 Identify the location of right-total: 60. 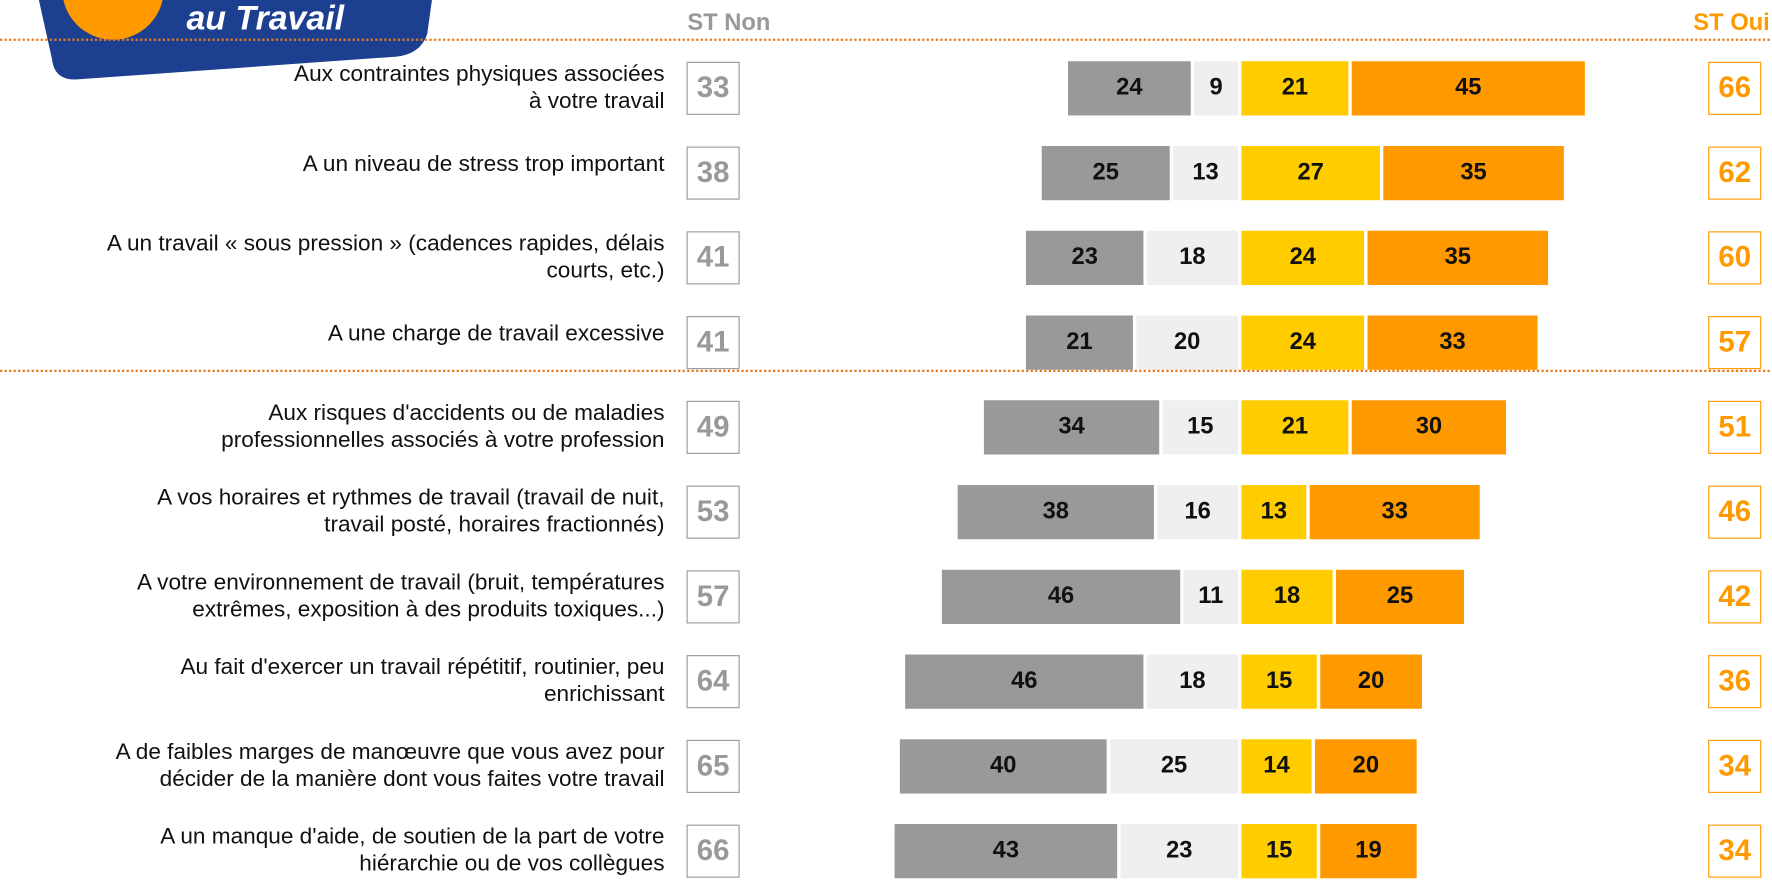
(1734, 257).